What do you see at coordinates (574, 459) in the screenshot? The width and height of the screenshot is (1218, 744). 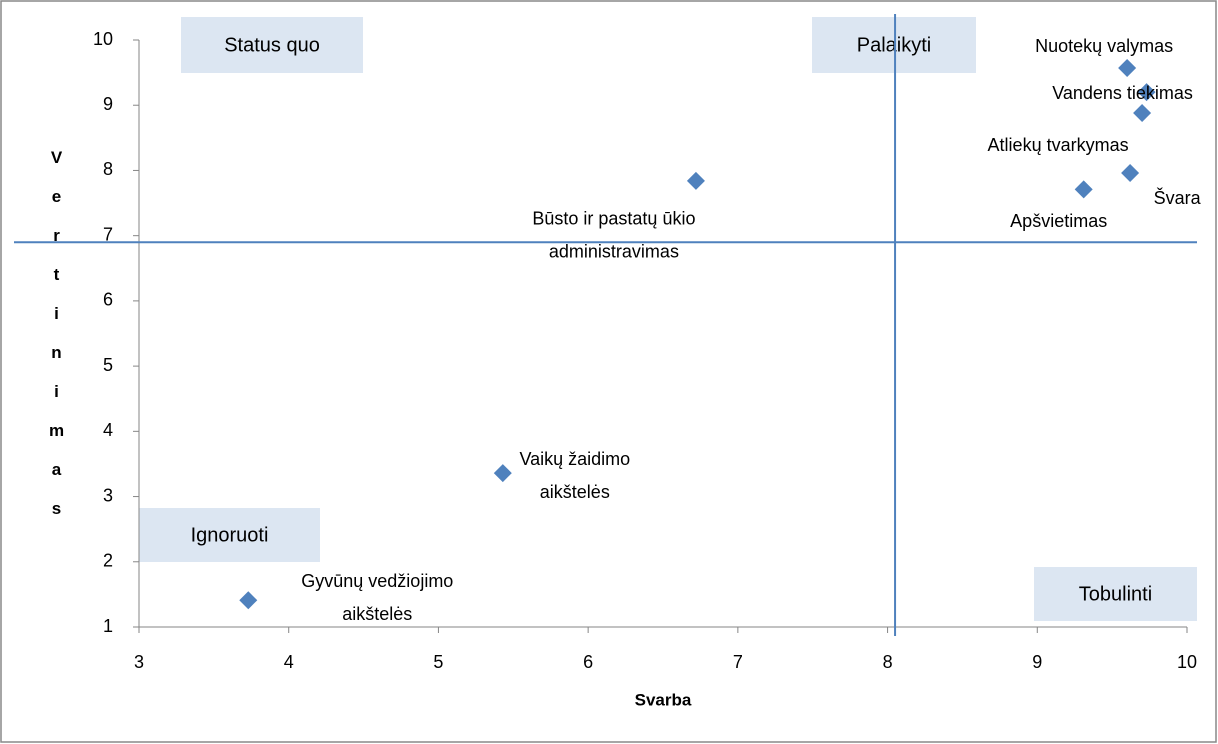 I see `point-label: Vaikų žaidimo` at bounding box center [574, 459].